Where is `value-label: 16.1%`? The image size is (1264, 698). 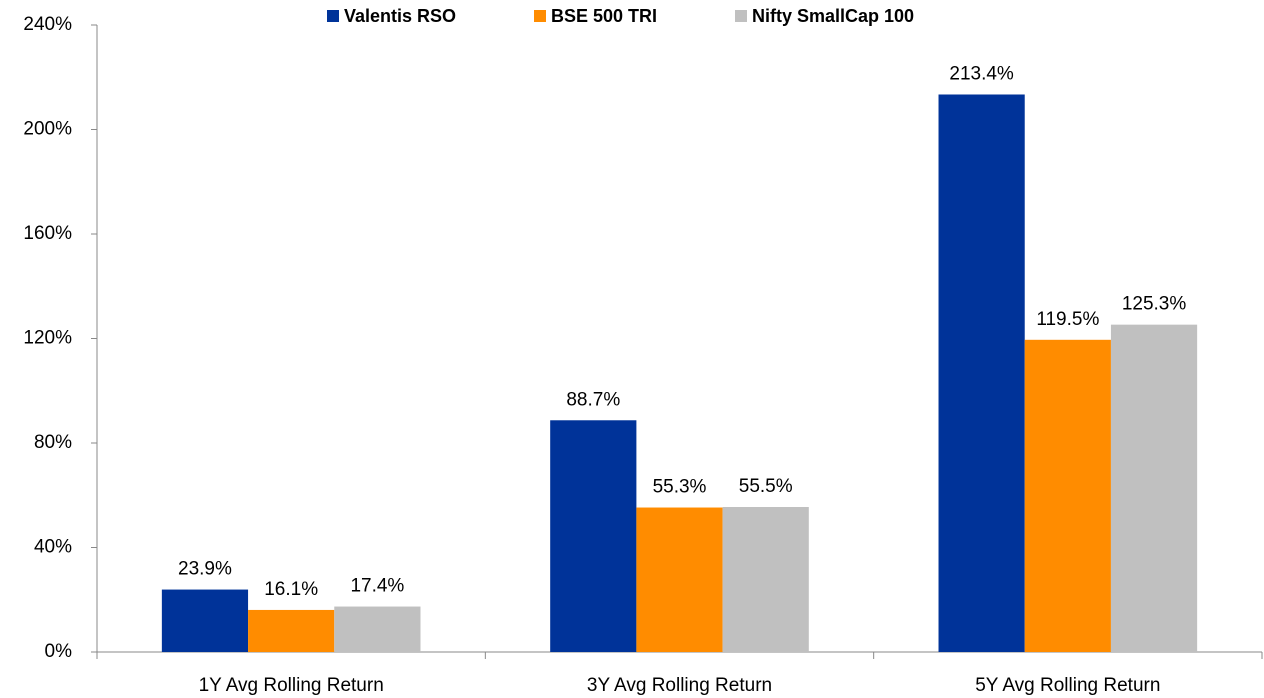
value-label: 16.1% is located at coordinates (291, 589).